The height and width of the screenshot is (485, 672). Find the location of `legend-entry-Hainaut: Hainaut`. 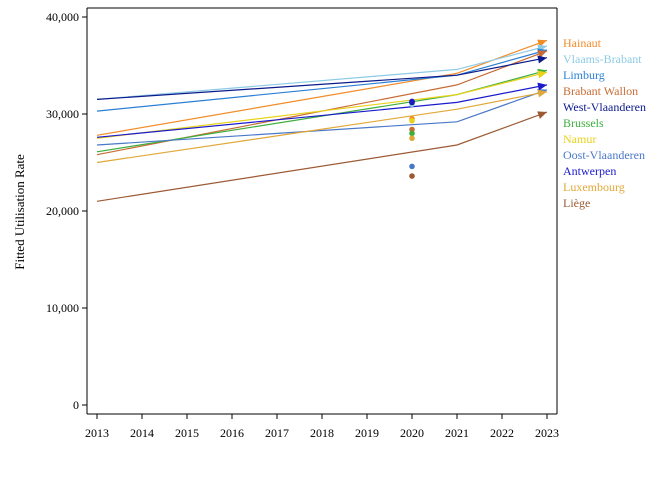

legend-entry-Hainaut: Hainaut is located at coordinates (582, 43).